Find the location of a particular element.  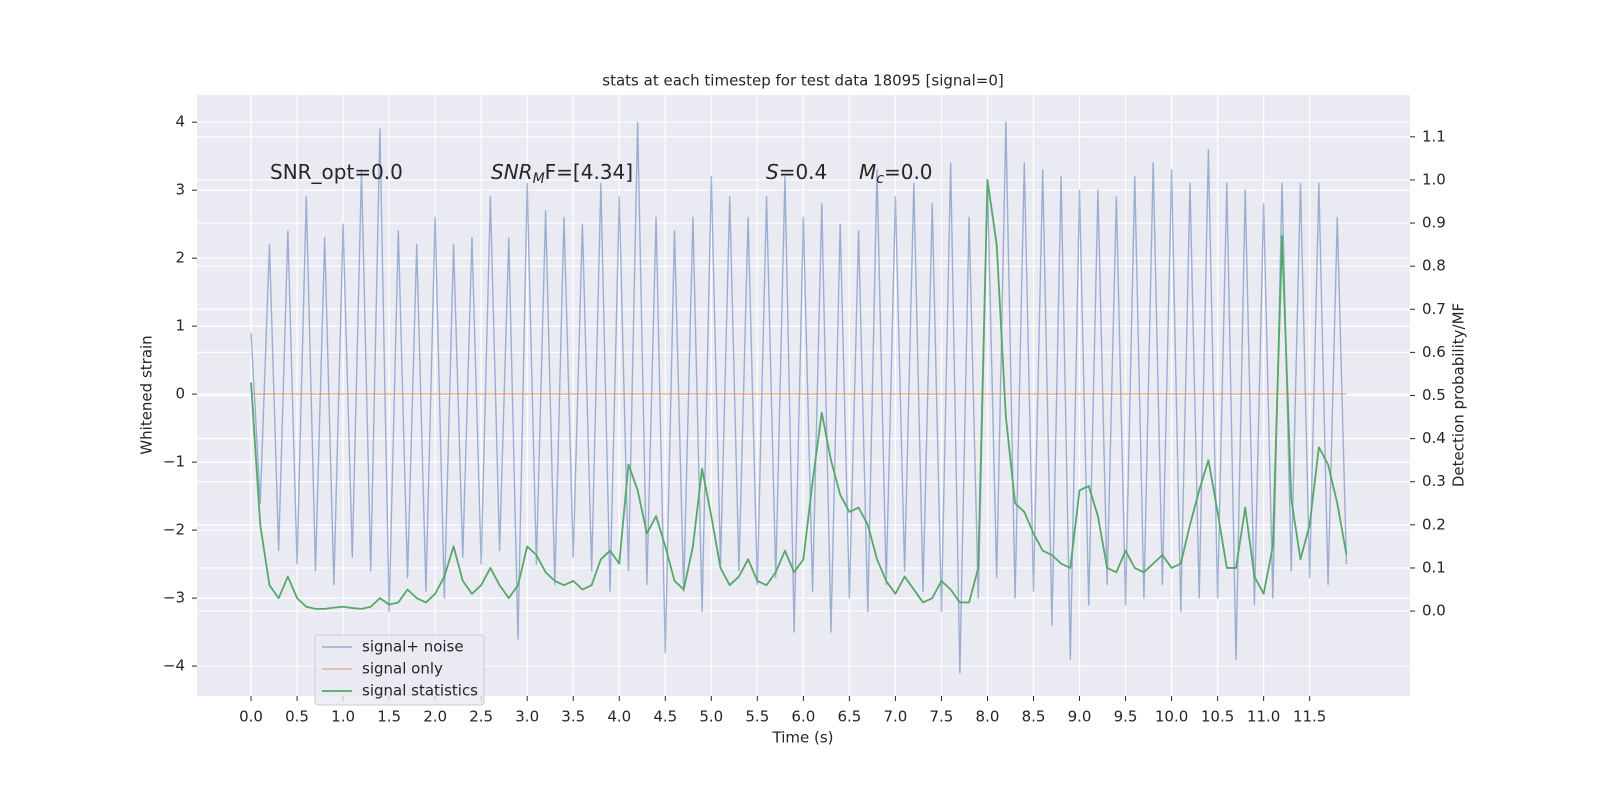

y-tick-label: −2 is located at coordinates (174, 530).